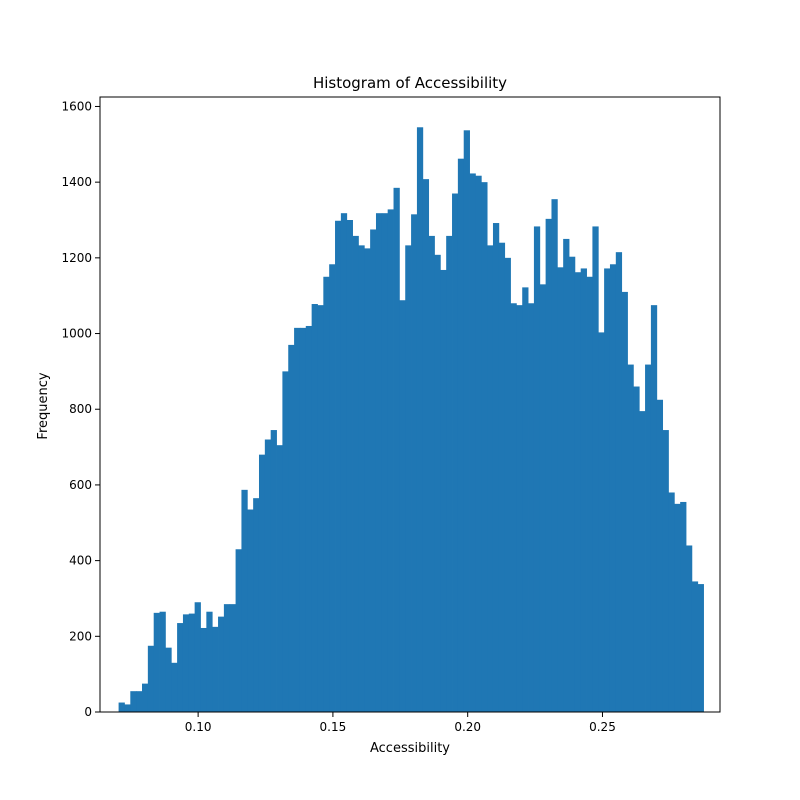  I want to click on y-tick-label: 800, so click(80, 409).